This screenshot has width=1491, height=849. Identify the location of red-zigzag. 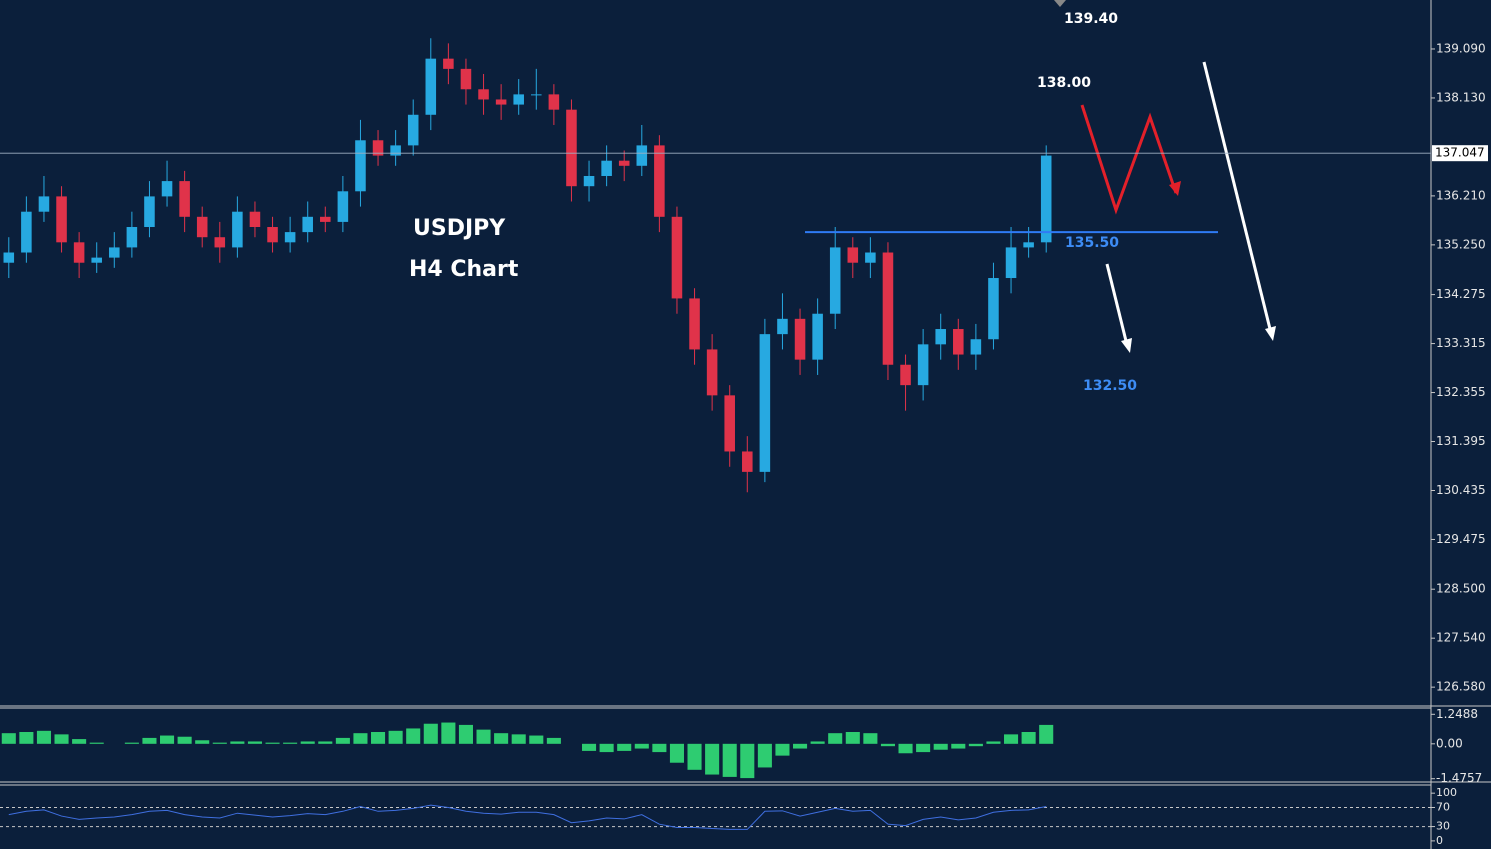
(1129, 159).